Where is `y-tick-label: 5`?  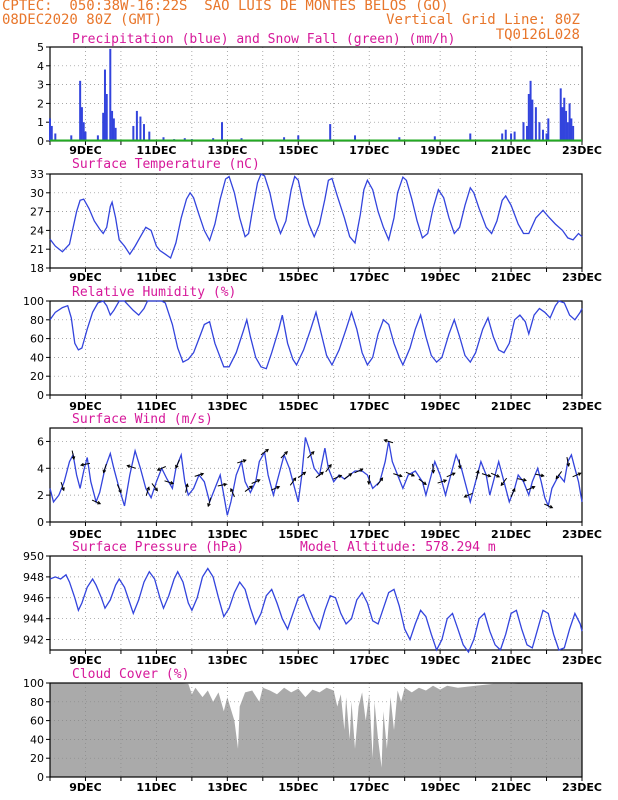
y-tick-label: 5 is located at coordinates (40, 47).